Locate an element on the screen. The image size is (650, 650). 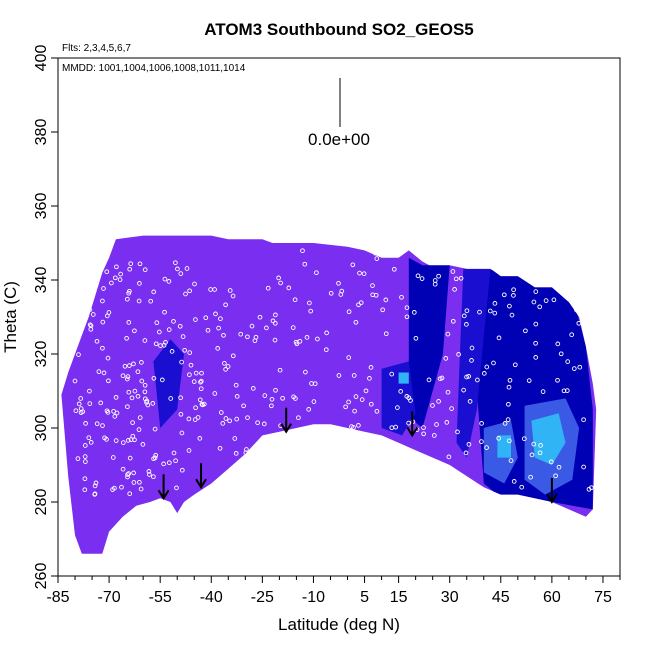
x-axis-label: Latitude (deg N) is located at coordinates (339, 624).